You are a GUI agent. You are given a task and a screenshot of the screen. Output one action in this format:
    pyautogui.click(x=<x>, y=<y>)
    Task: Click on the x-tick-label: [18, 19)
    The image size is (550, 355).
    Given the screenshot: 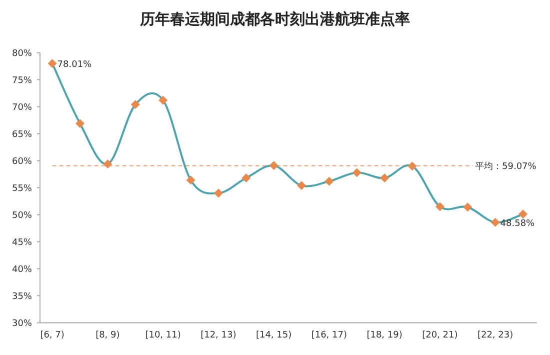 What is the action you would take?
    pyautogui.click(x=384, y=335)
    